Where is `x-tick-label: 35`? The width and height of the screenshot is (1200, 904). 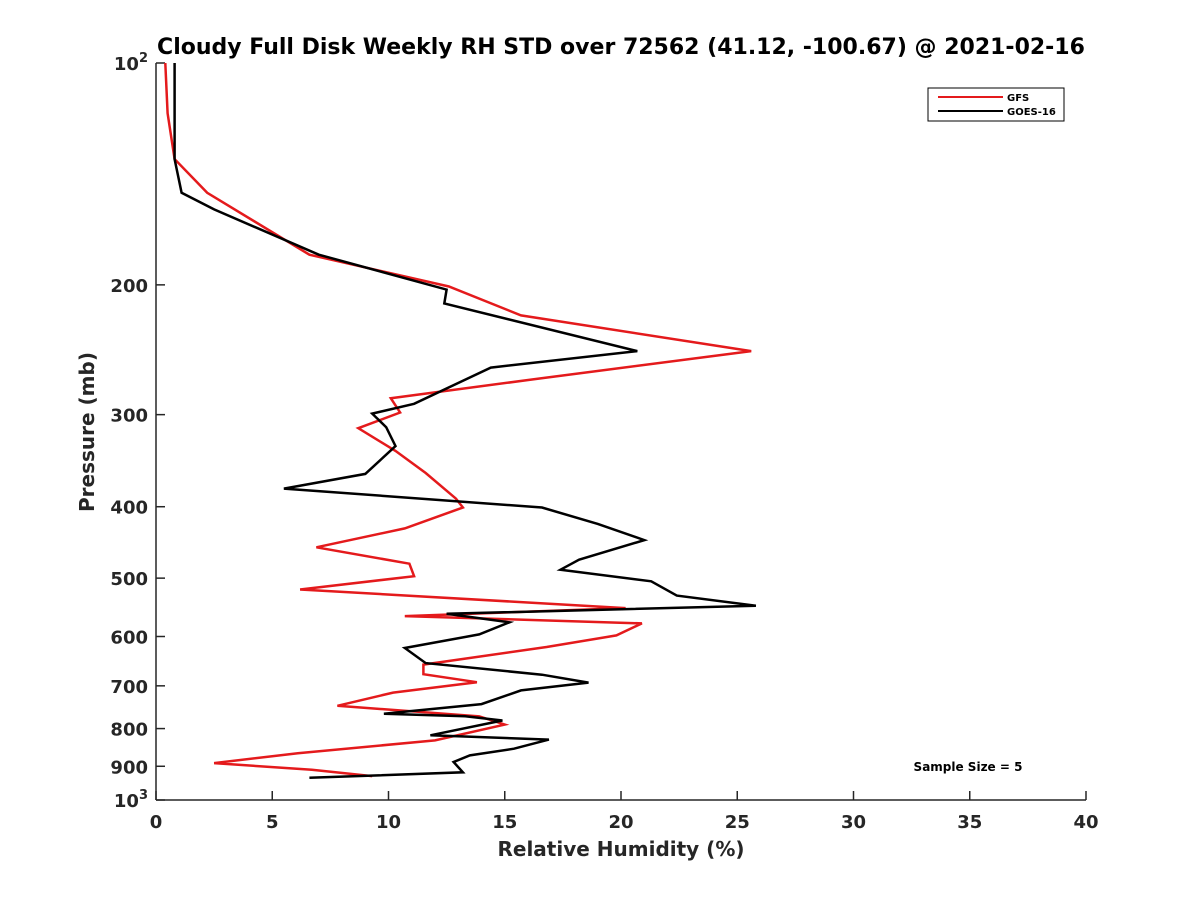 x-tick-label: 35 is located at coordinates (969, 822).